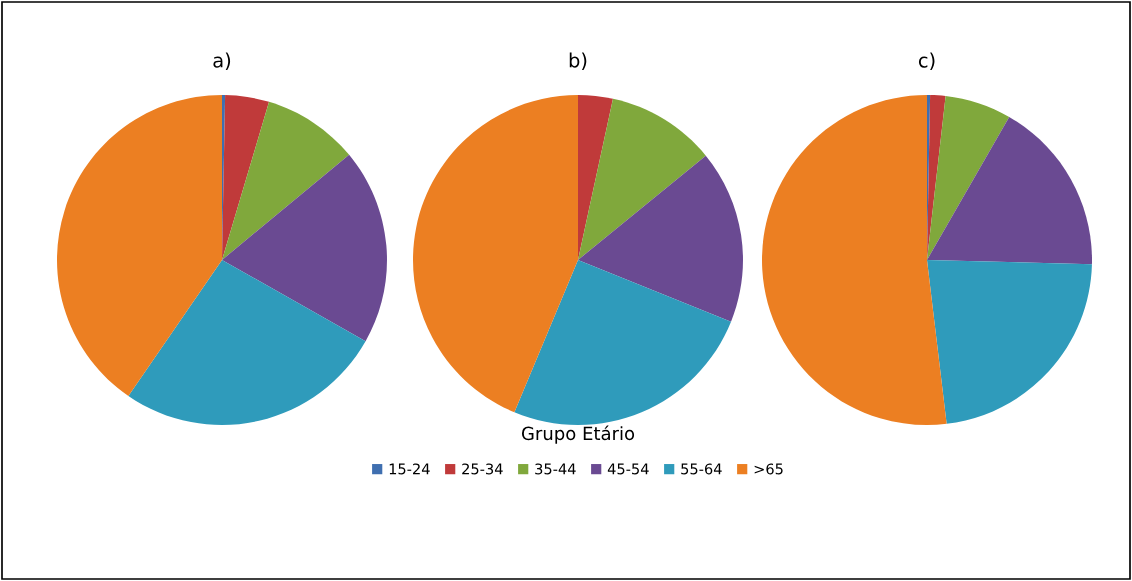  Describe the element at coordinates (628, 469) in the screenshot. I see `legend-label: 45-54` at that location.